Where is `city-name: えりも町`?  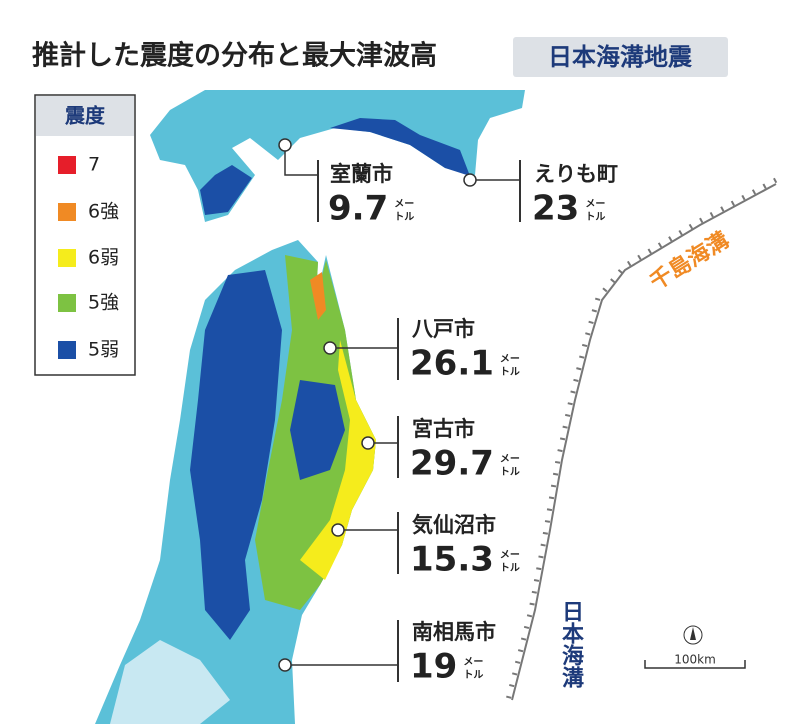
city-name: えりも町 is located at coordinates (576, 174).